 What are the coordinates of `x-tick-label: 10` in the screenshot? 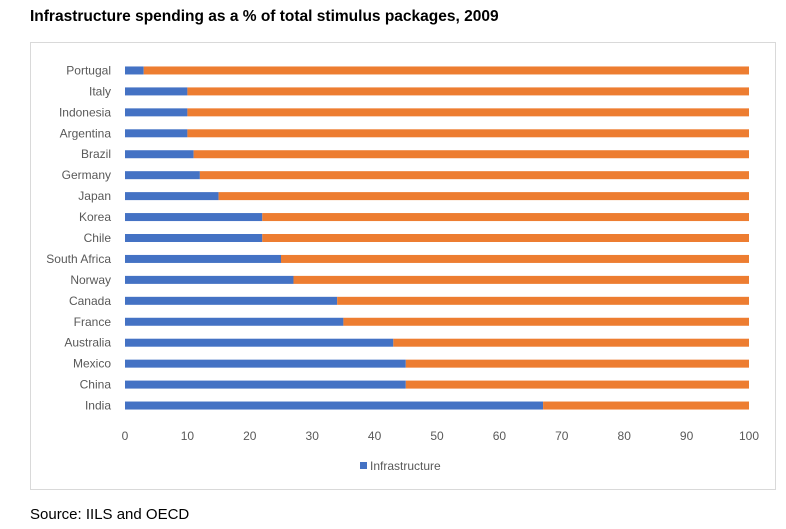 It's located at (188, 436).